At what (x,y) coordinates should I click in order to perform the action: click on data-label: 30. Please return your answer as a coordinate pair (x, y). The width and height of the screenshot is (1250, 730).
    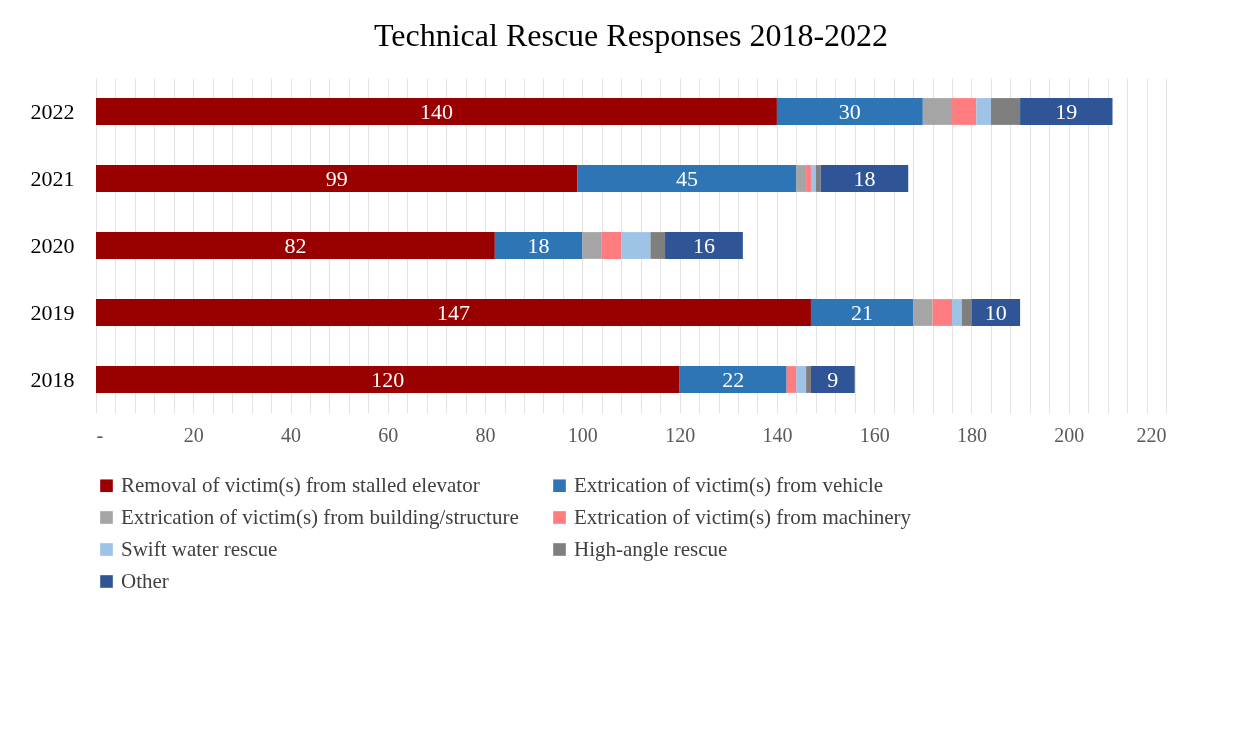
    Looking at the image, I should click on (849, 111).